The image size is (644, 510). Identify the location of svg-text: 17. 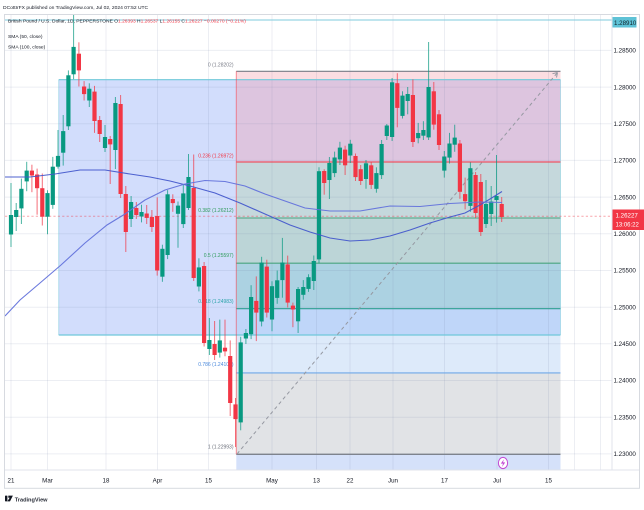
(444, 481).